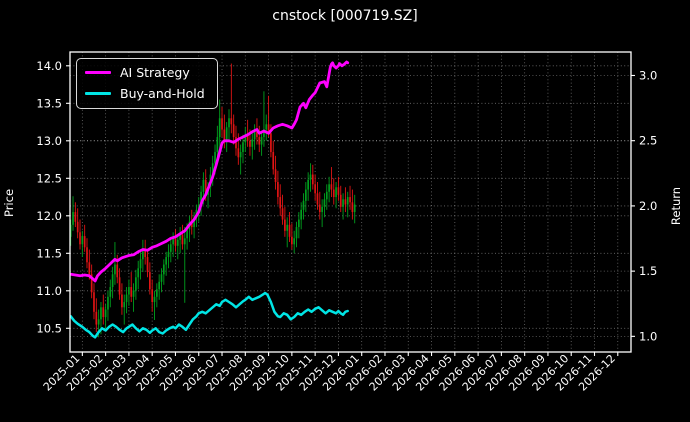  What do you see at coordinates (345, 16) in the screenshot?
I see `chart-title: cnstock [000719.SZ]` at bounding box center [345, 16].